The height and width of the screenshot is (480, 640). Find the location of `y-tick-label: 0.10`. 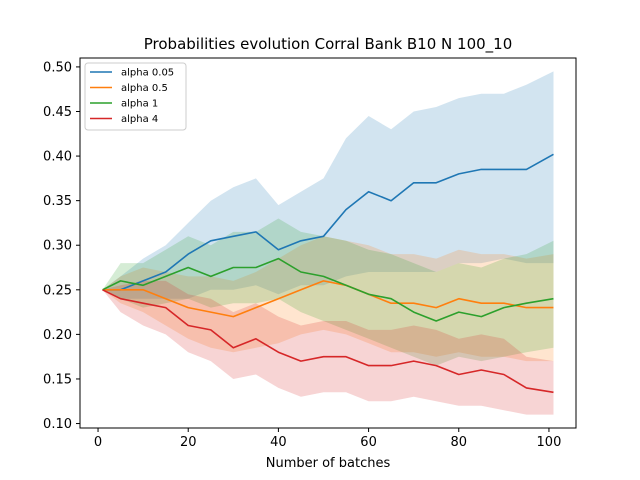

y-tick-label: 0.10 is located at coordinates (57, 424).